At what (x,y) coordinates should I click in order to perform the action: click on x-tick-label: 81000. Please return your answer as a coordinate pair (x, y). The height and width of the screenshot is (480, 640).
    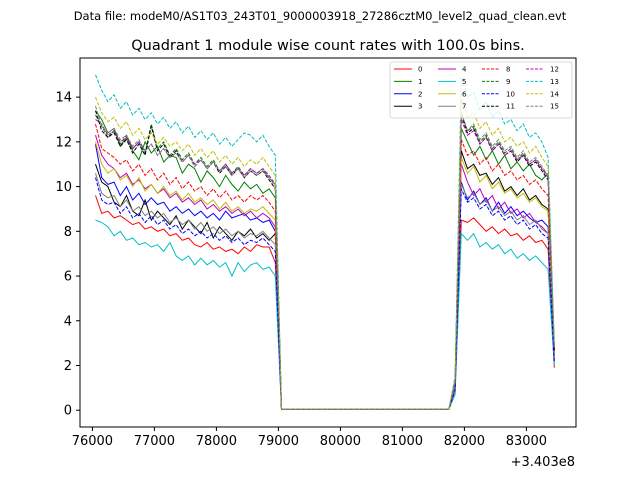
    Looking at the image, I should click on (402, 441).